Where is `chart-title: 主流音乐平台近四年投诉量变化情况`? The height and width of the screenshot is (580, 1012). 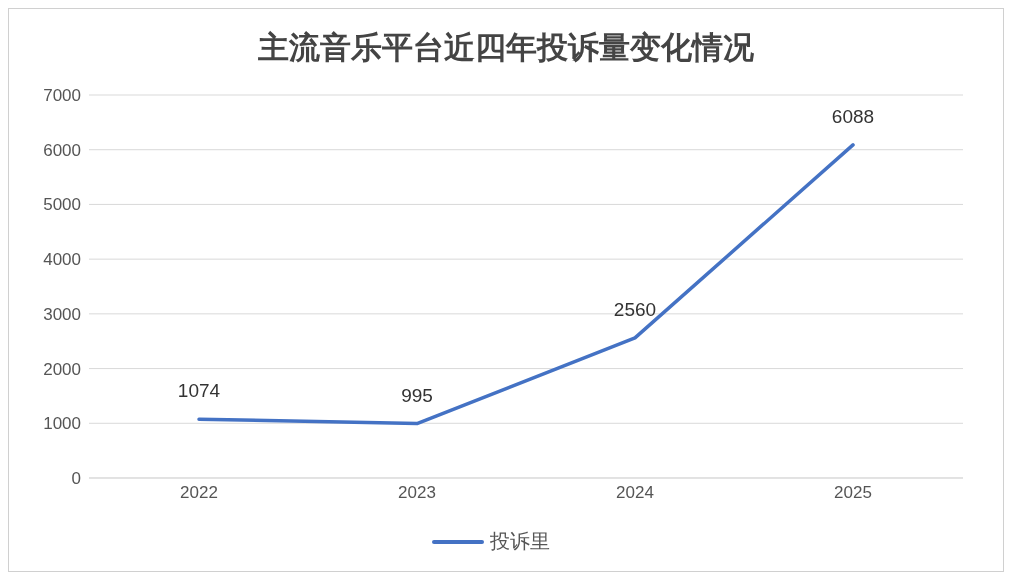 chart-title: 主流音乐平台近四年投诉量变化情况 is located at coordinates (506, 47).